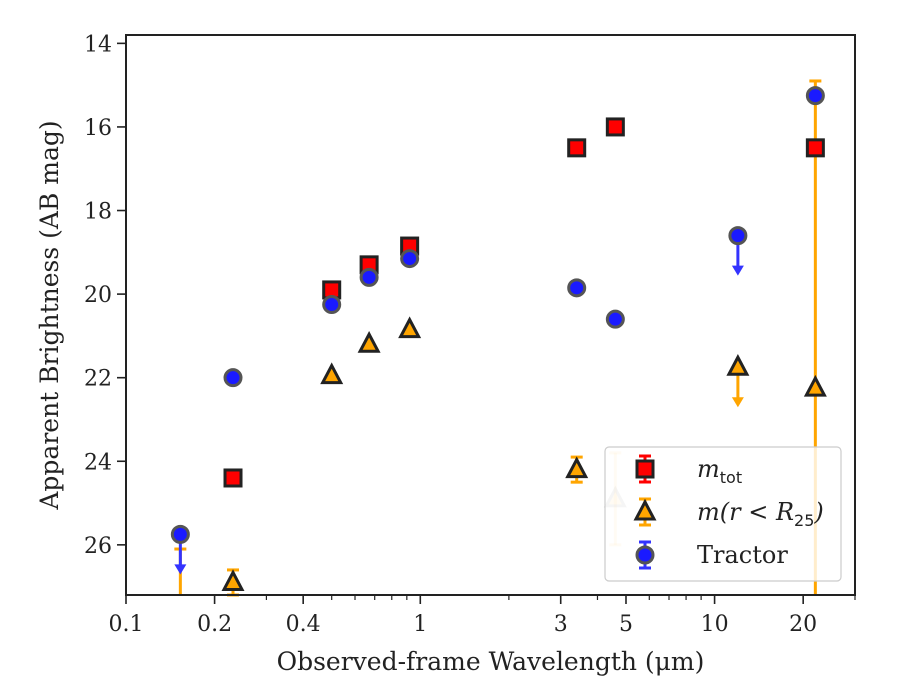  What do you see at coordinates (804, 520) in the screenshot?
I see `legend-label-subscript: 25` at bounding box center [804, 520].